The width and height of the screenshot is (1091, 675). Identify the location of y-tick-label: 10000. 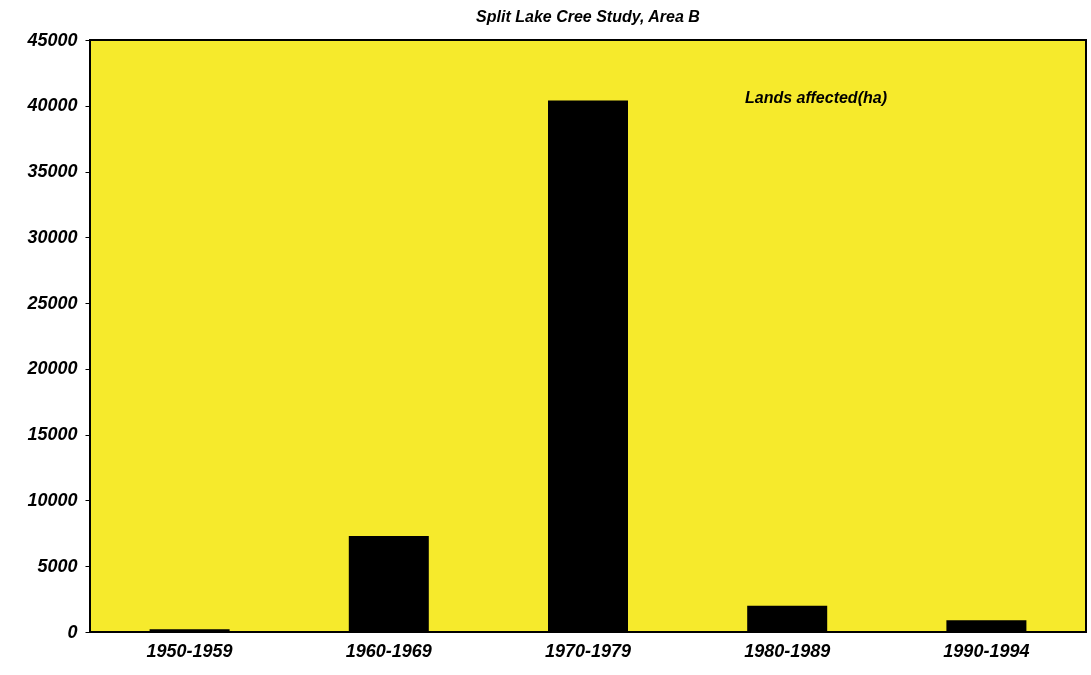
(52, 499).